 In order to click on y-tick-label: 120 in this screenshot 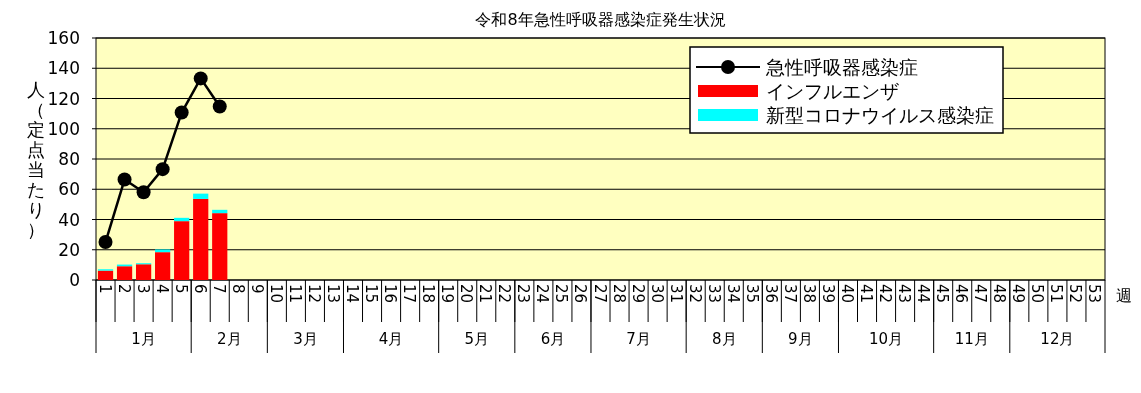, I will do `click(63, 98)`.